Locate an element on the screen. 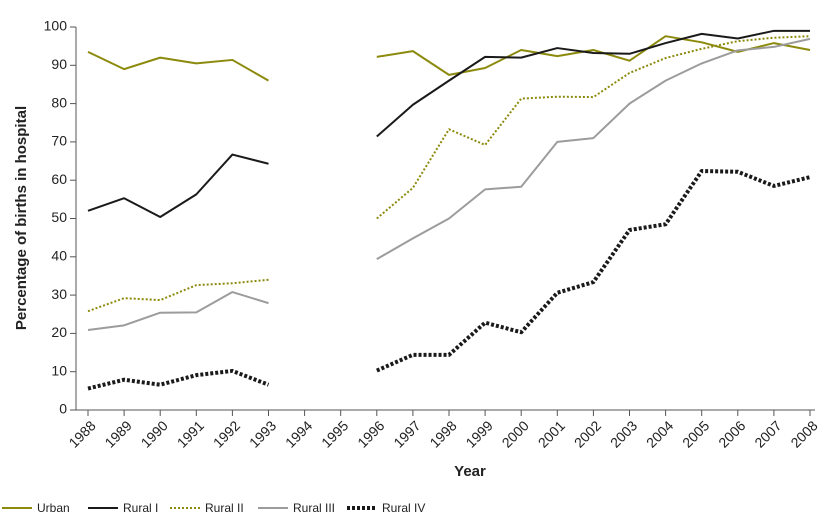  x-tick-label: 2000 is located at coordinates (515, 433).